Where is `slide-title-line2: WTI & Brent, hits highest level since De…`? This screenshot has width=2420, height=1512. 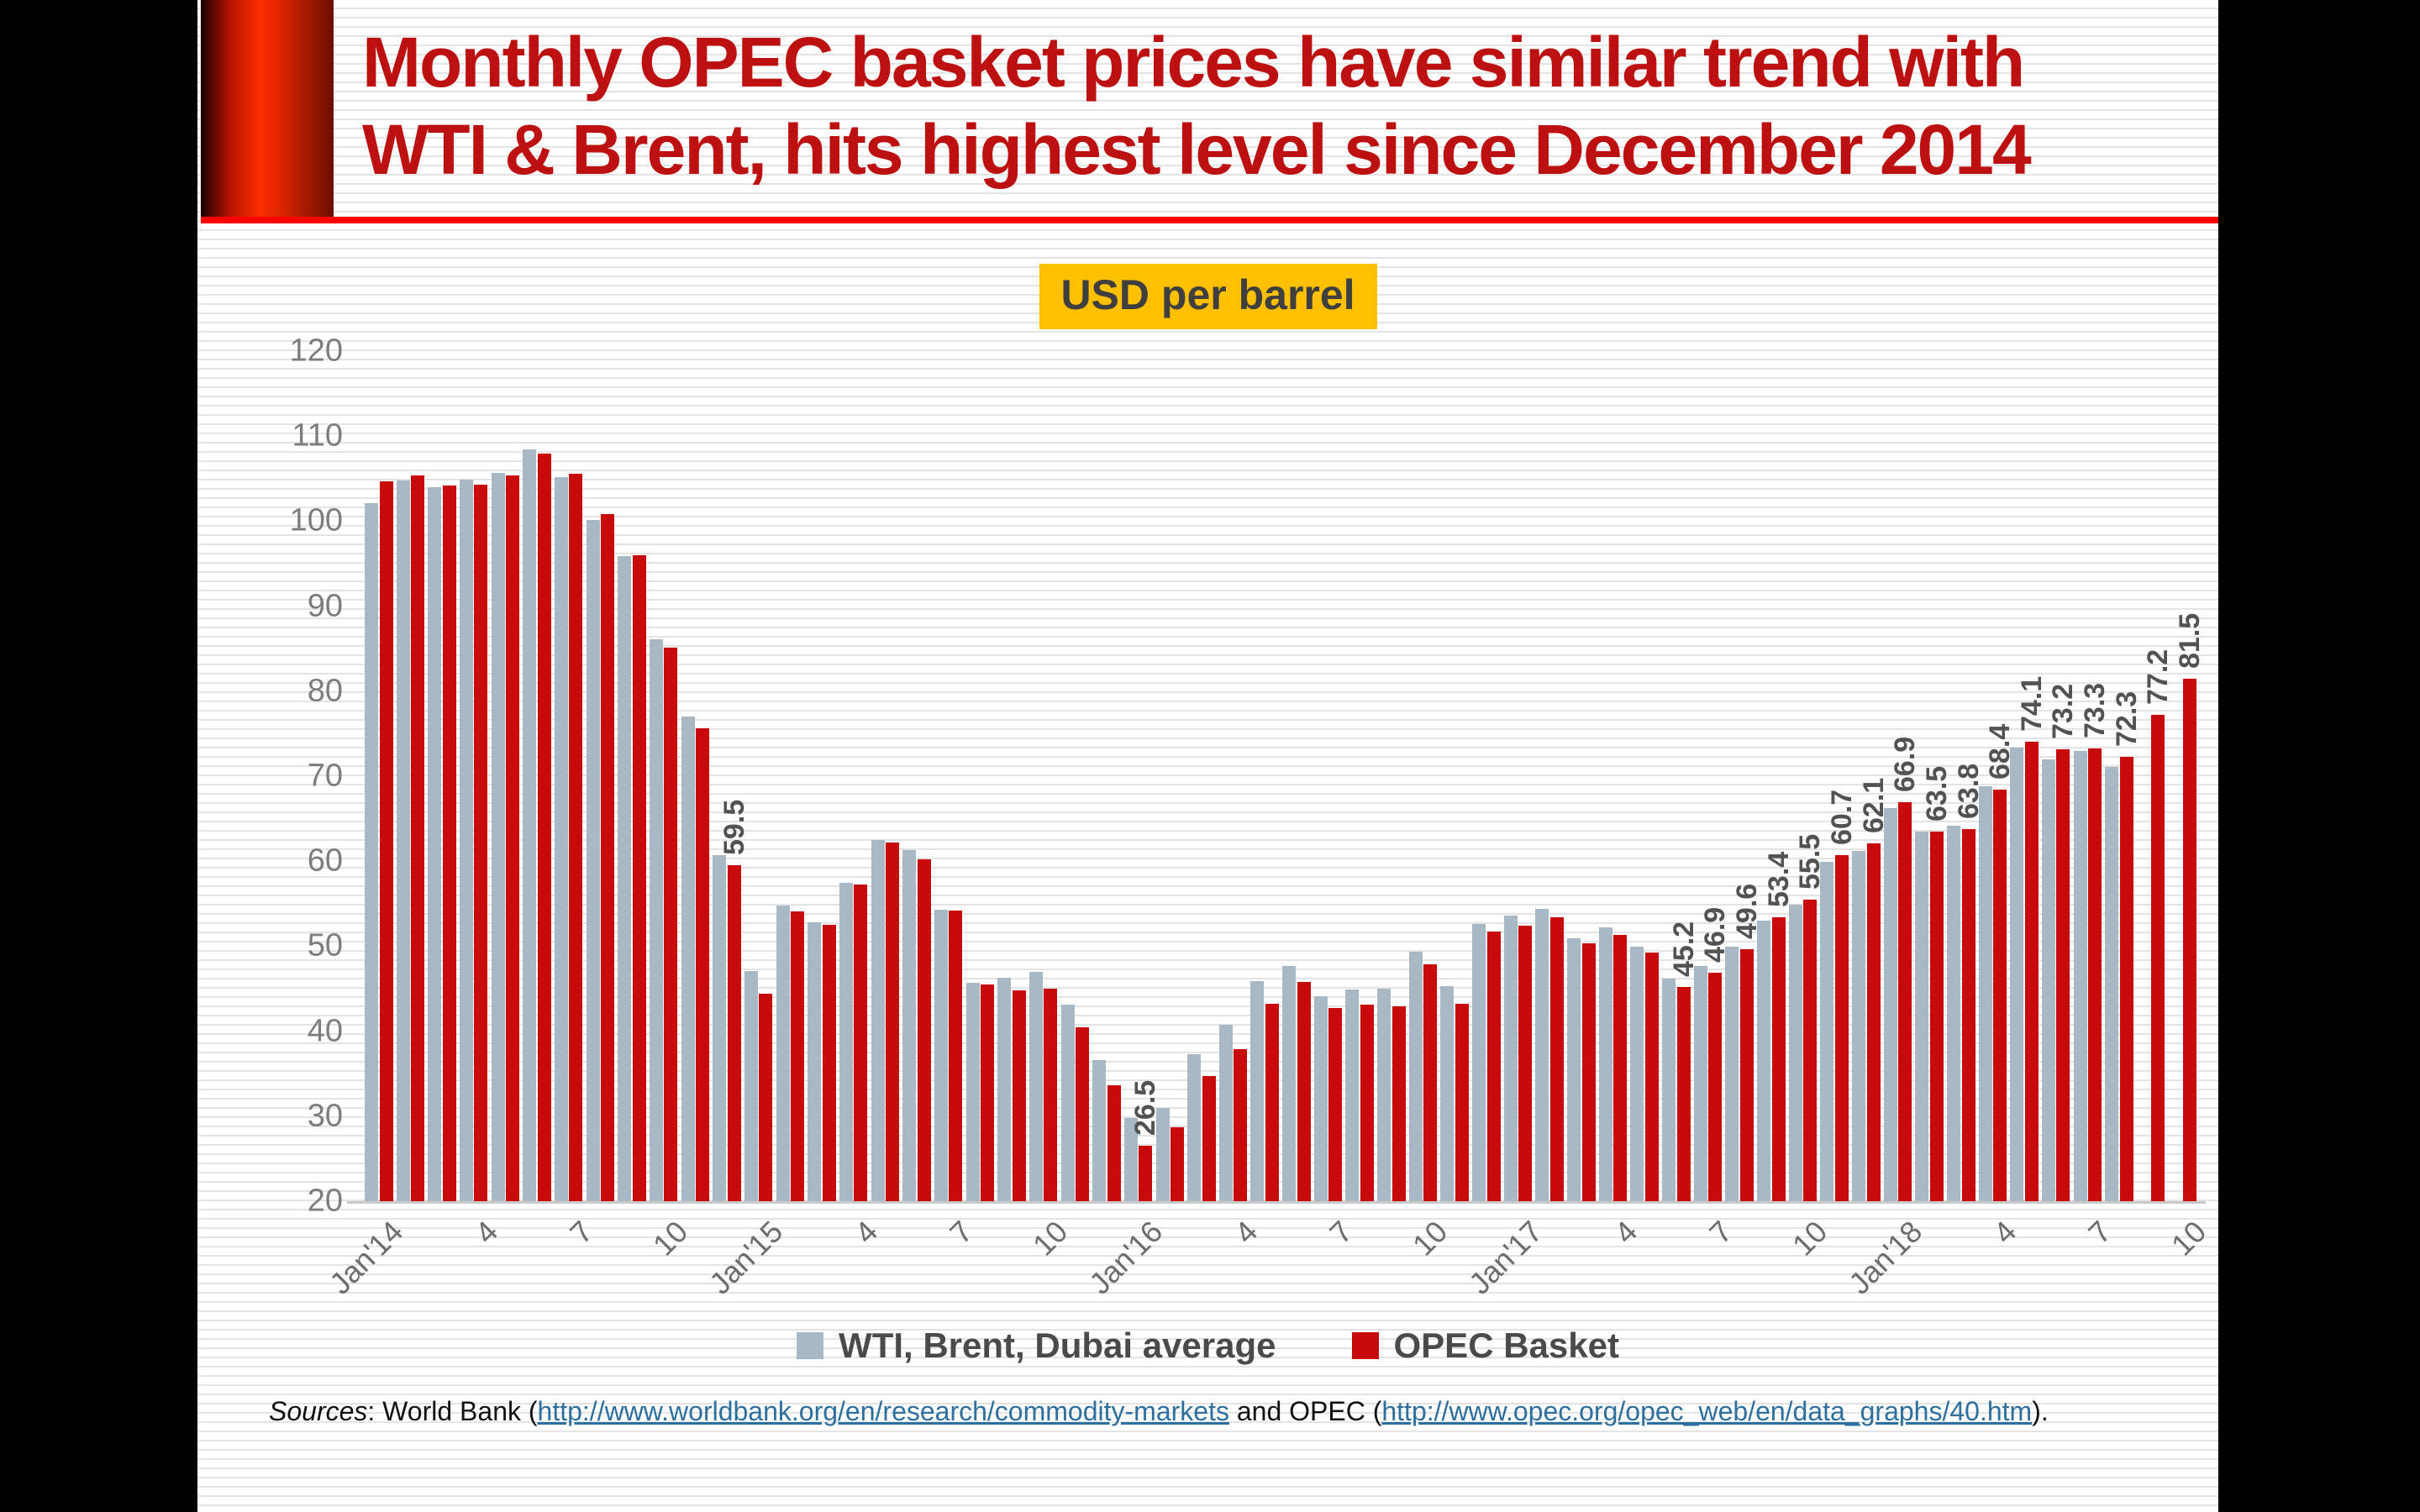 slide-title-line2: WTI & Brent, hits highest level since De… is located at coordinates (1197, 150).